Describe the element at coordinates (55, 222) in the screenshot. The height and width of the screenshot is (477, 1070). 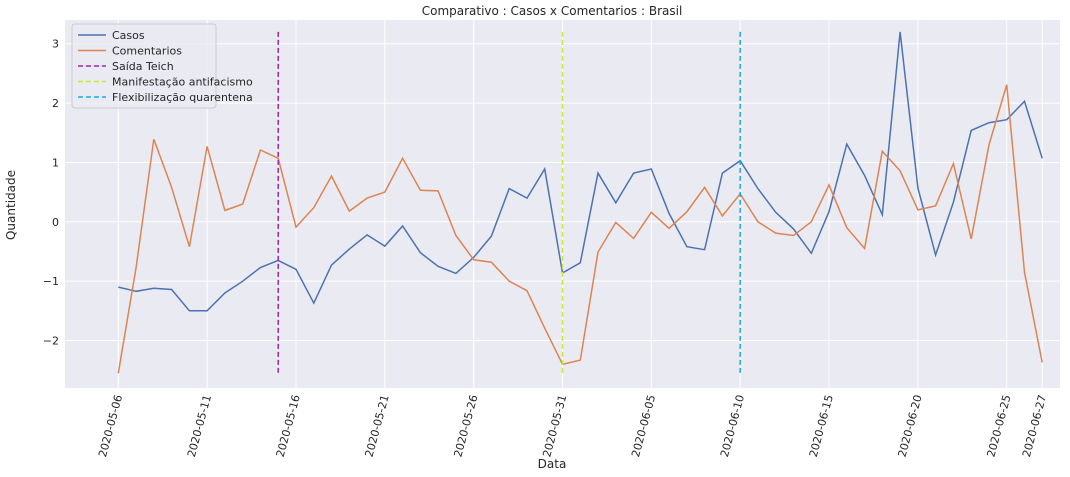
I see `y-tick-label: 0` at that location.